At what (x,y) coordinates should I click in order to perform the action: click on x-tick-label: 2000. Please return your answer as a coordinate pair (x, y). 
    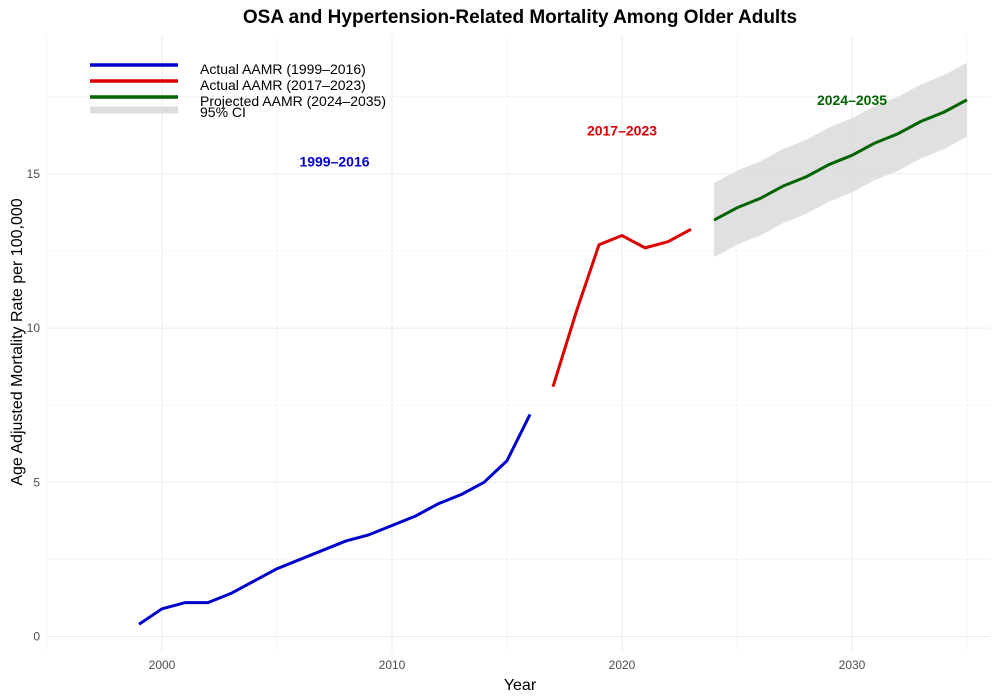
    Looking at the image, I should click on (162, 665).